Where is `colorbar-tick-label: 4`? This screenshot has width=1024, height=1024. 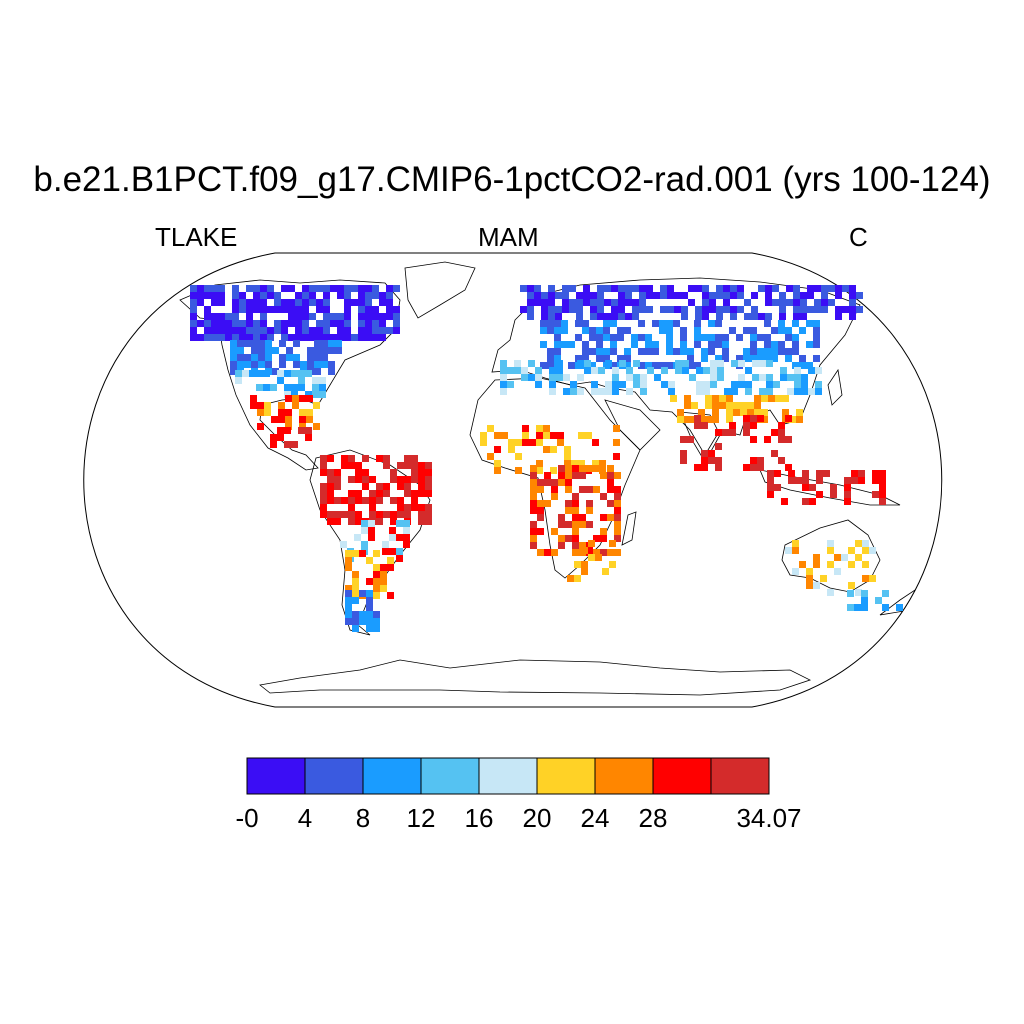 colorbar-tick-label: 4 is located at coordinates (305, 818).